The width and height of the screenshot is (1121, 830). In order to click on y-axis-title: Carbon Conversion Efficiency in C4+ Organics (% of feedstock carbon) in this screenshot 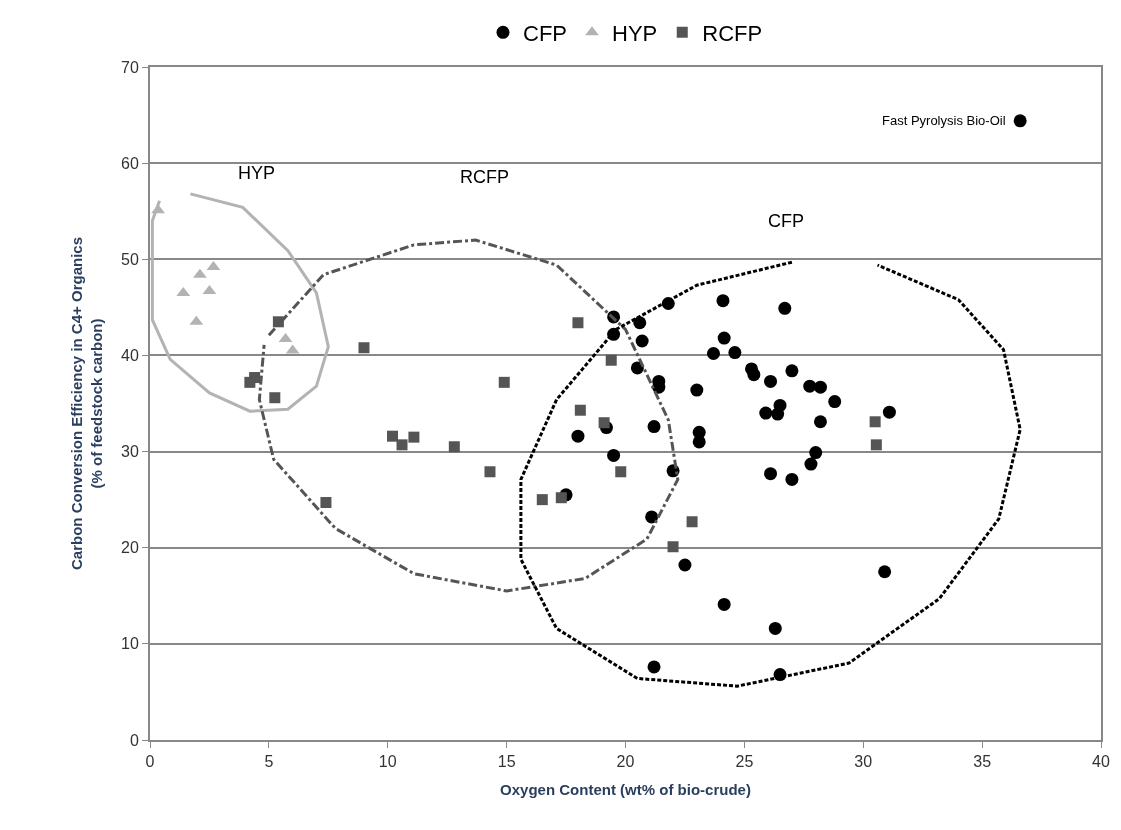, I will do `click(86, 403)`.